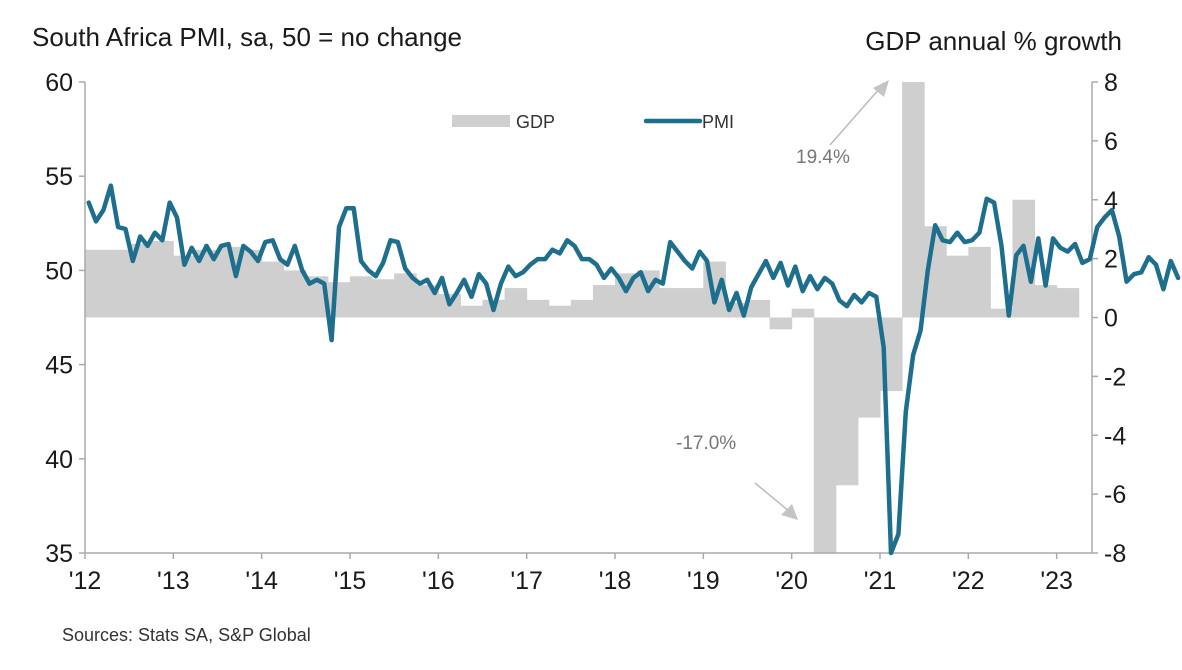  What do you see at coordinates (855, 116) in the screenshot?
I see `annotation-gdp-high-arrow` at bounding box center [855, 116].